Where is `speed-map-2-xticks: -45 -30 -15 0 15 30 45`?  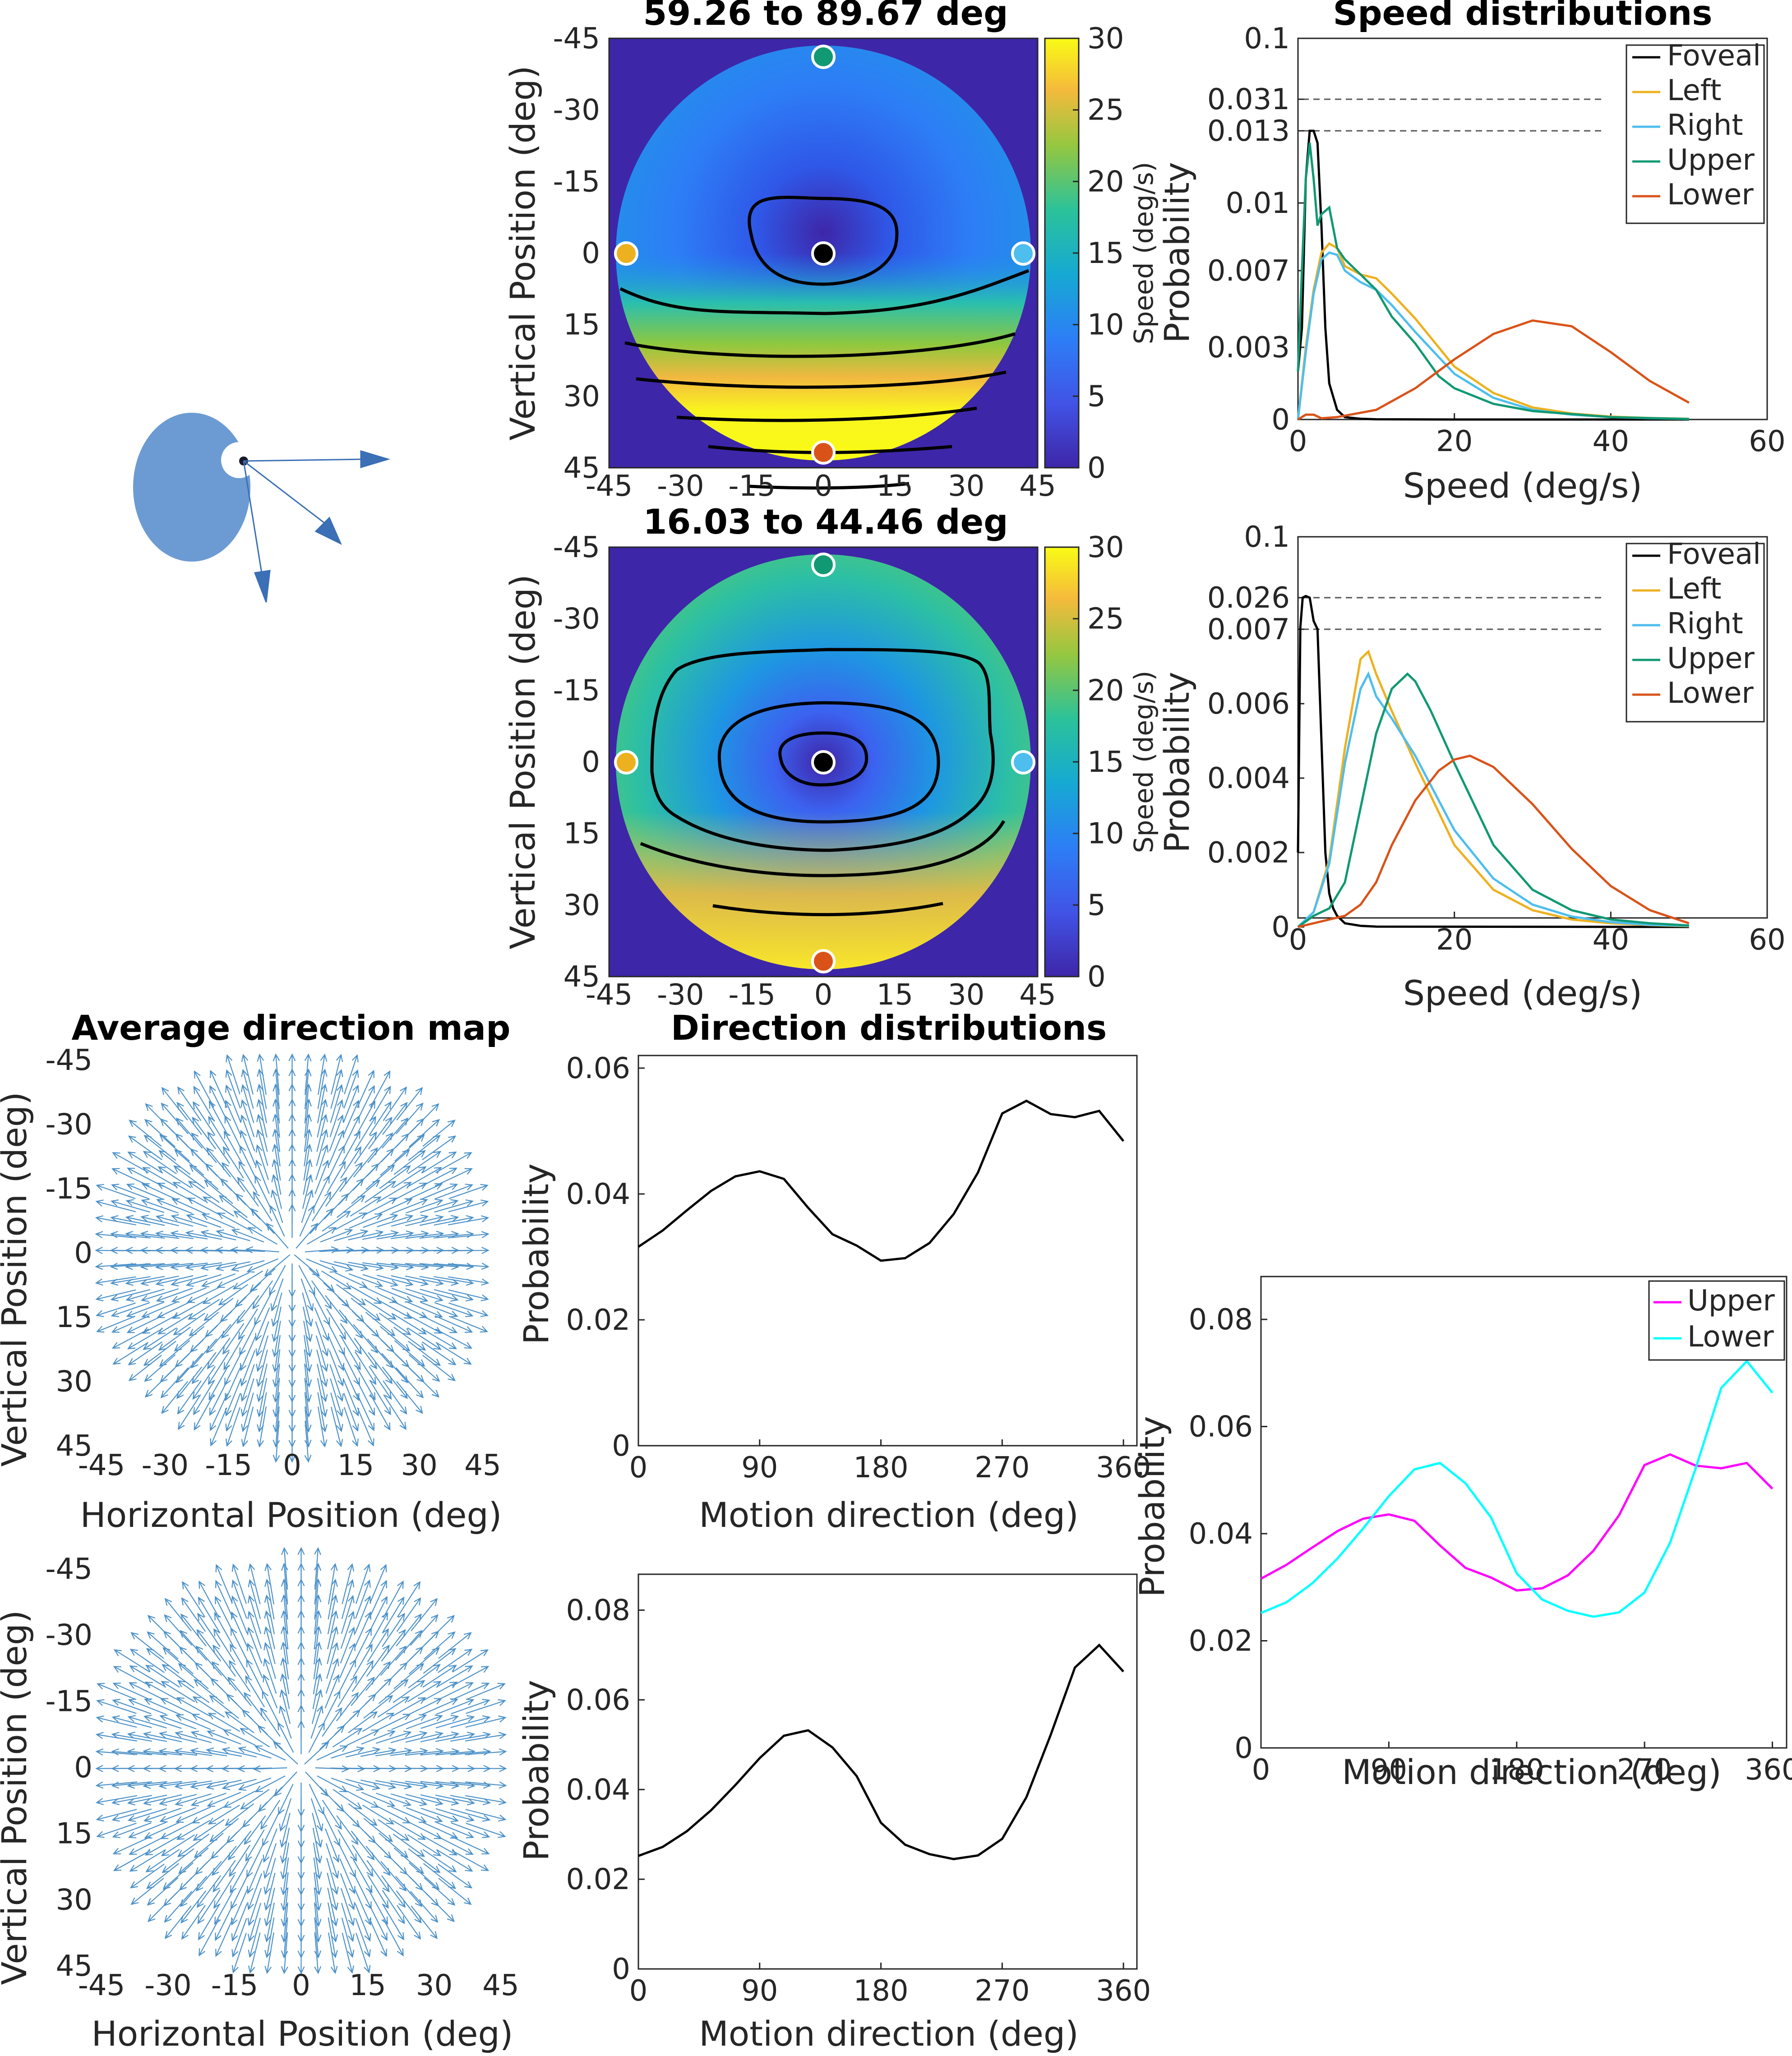 speed-map-2-xticks: -45 -30 -15 0 15 30 45 is located at coordinates (821, 995).